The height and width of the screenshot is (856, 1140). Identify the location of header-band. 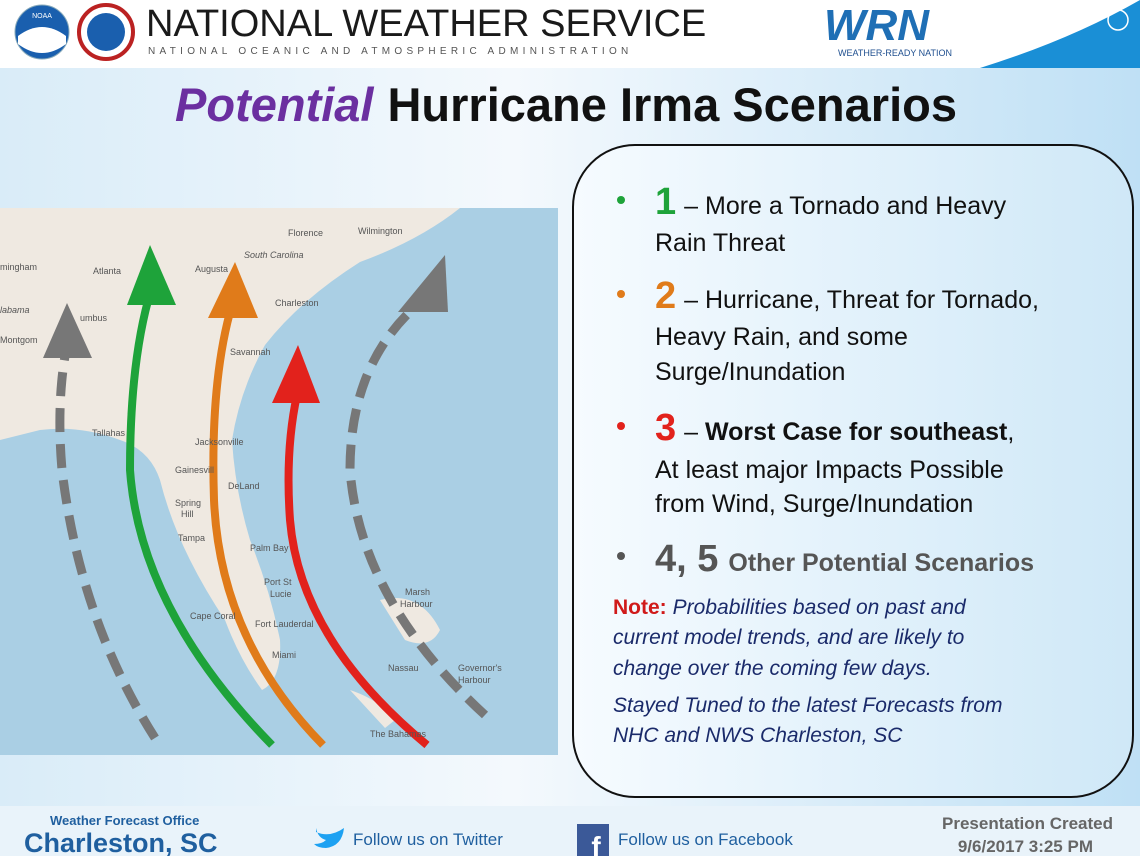
(570, 34).